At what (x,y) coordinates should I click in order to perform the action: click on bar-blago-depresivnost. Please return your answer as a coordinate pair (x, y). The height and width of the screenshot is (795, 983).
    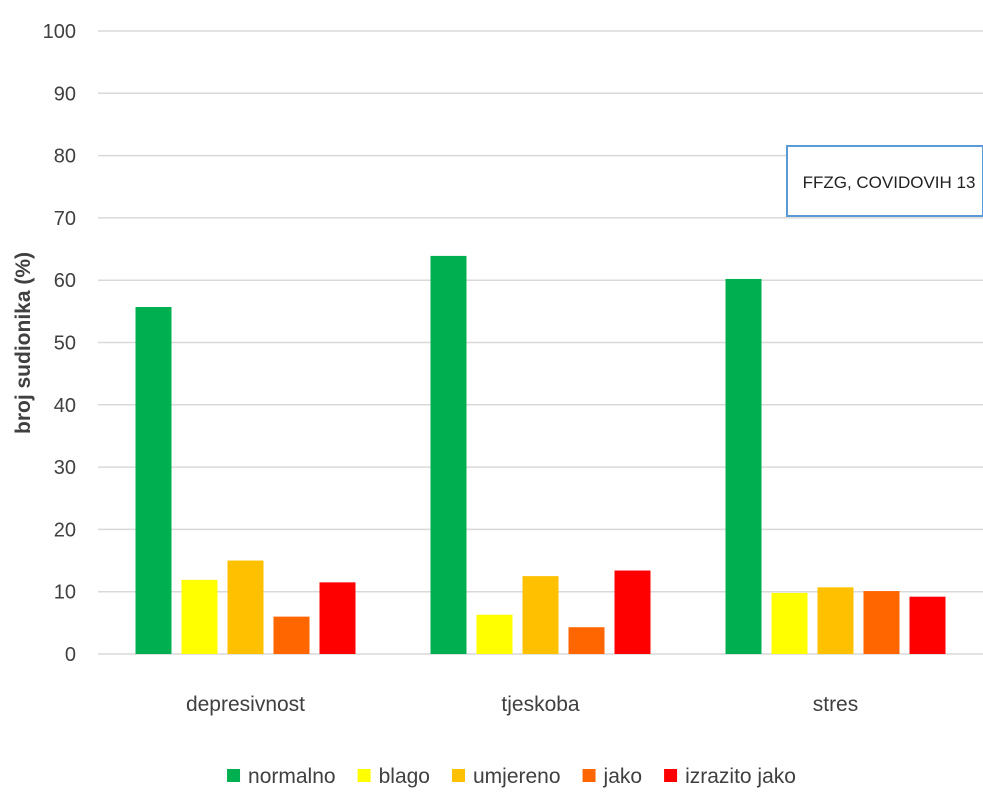
    Looking at the image, I should click on (199, 616).